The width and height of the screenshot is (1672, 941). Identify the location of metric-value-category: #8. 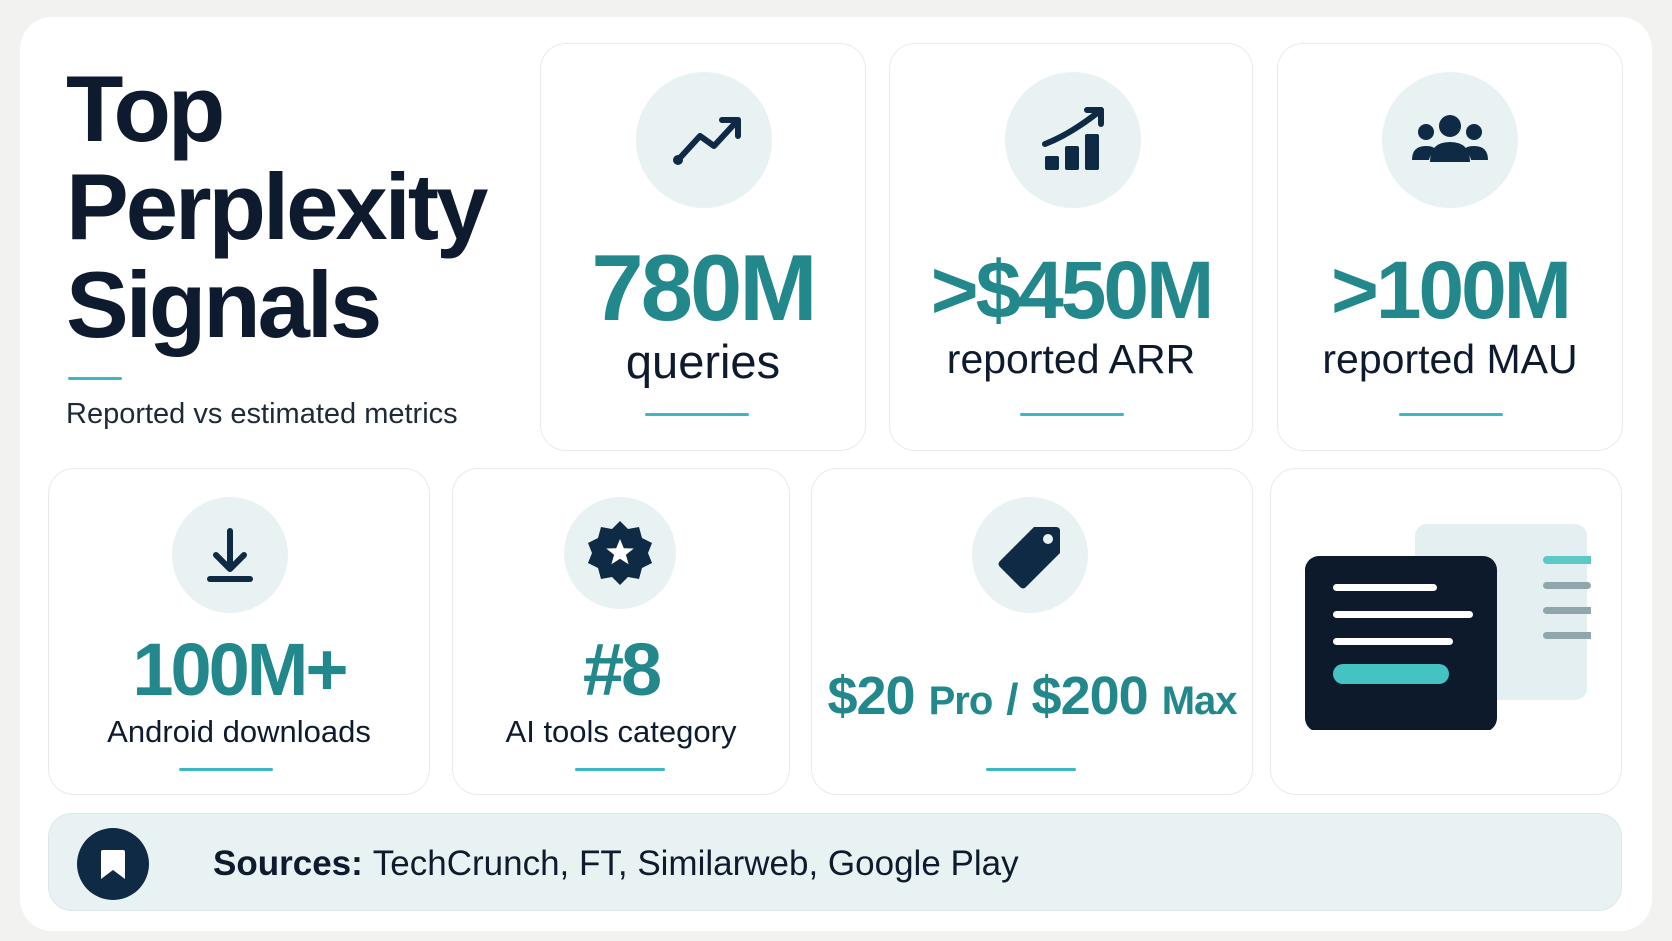
(622, 669).